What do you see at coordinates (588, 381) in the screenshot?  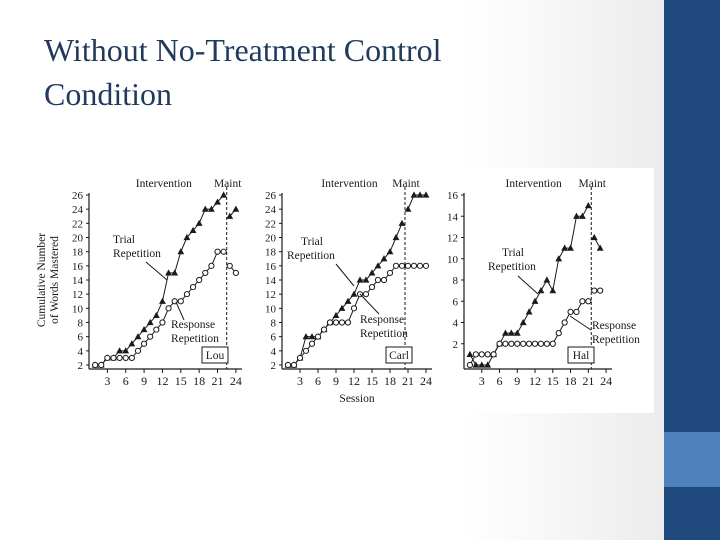 I see `hal-x-tick-label: 21` at bounding box center [588, 381].